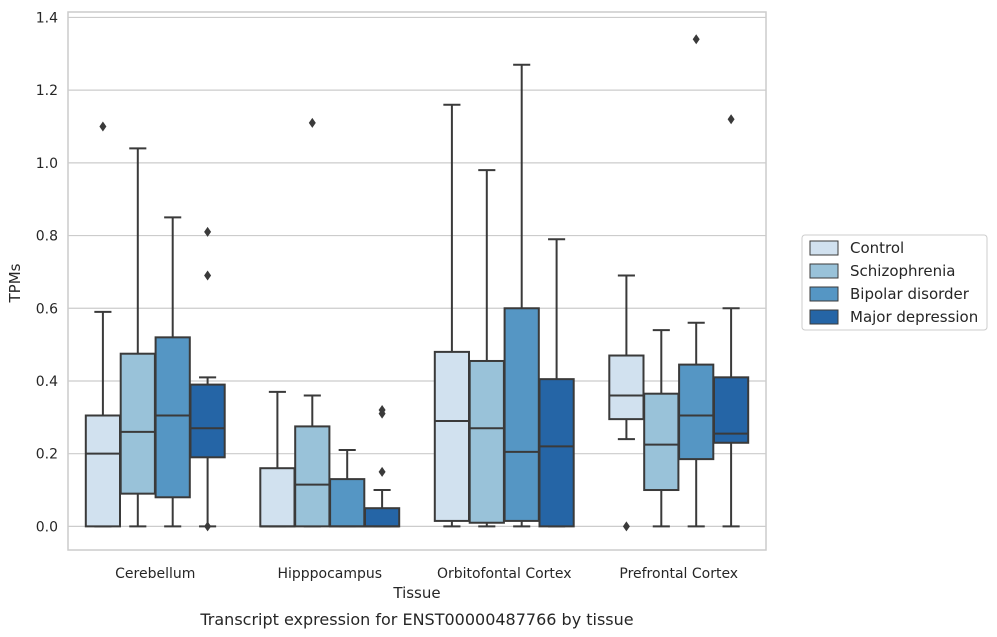  What do you see at coordinates (329, 574) in the screenshot?
I see `x-tick-label: Hipppocampus` at bounding box center [329, 574].